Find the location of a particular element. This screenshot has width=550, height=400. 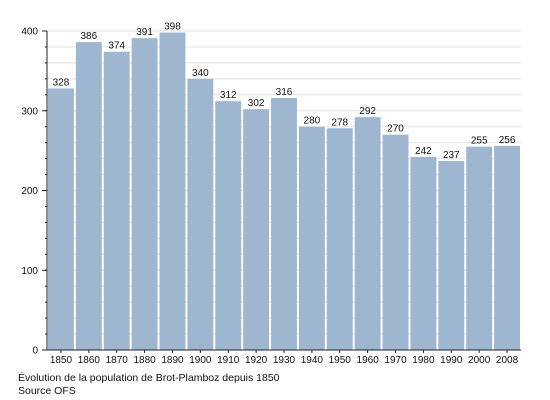

x-tick-label-1860: 1860 is located at coordinates (89, 360).